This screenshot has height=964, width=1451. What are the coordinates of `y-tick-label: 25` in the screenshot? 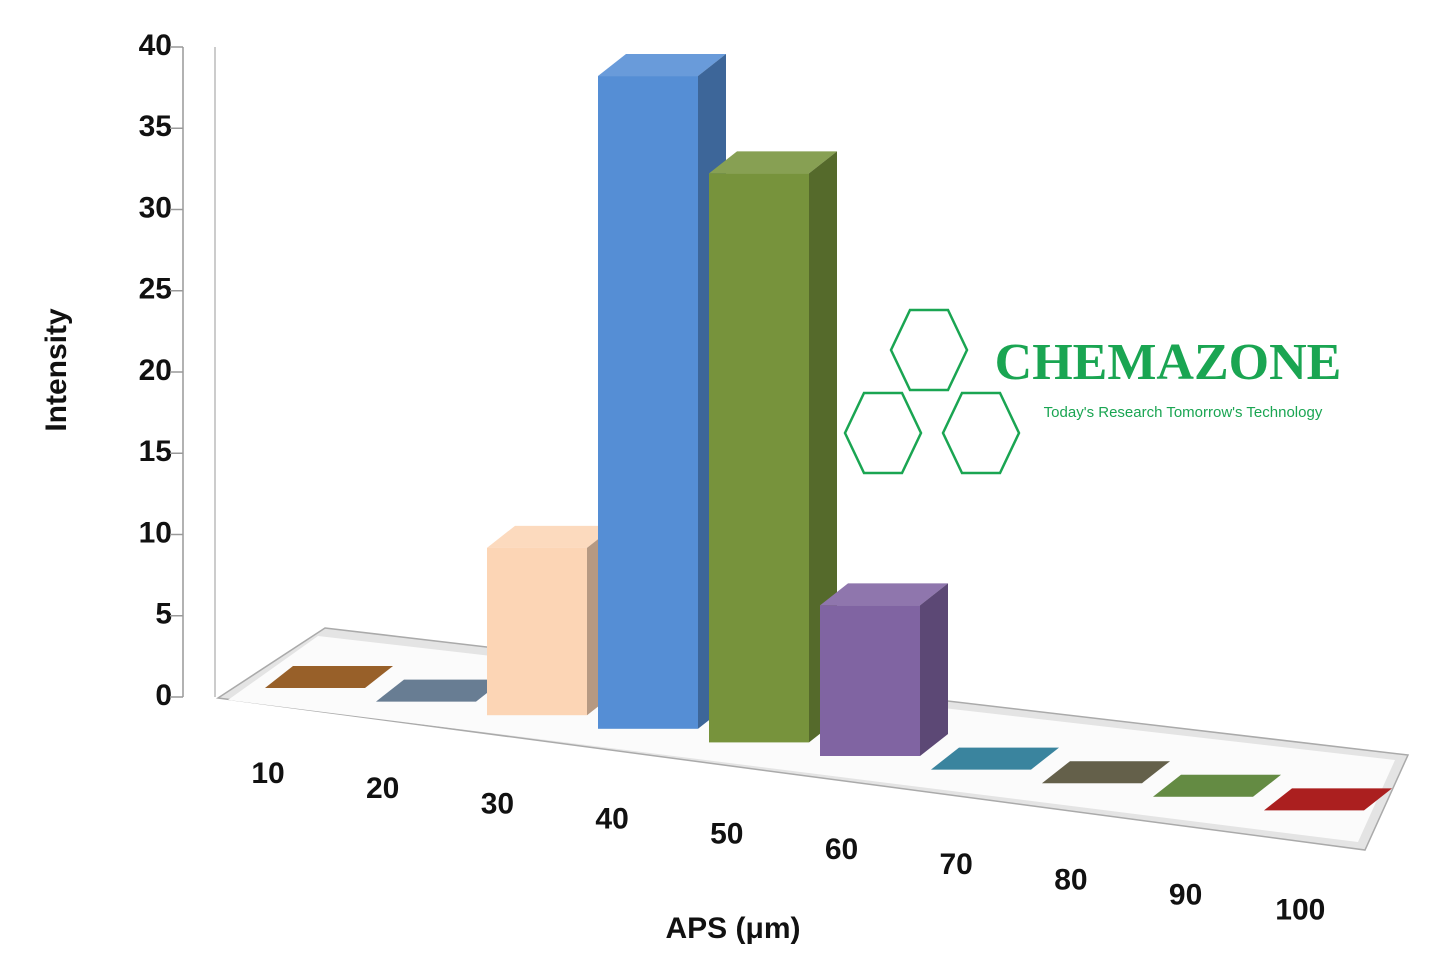 It's located at (155, 289).